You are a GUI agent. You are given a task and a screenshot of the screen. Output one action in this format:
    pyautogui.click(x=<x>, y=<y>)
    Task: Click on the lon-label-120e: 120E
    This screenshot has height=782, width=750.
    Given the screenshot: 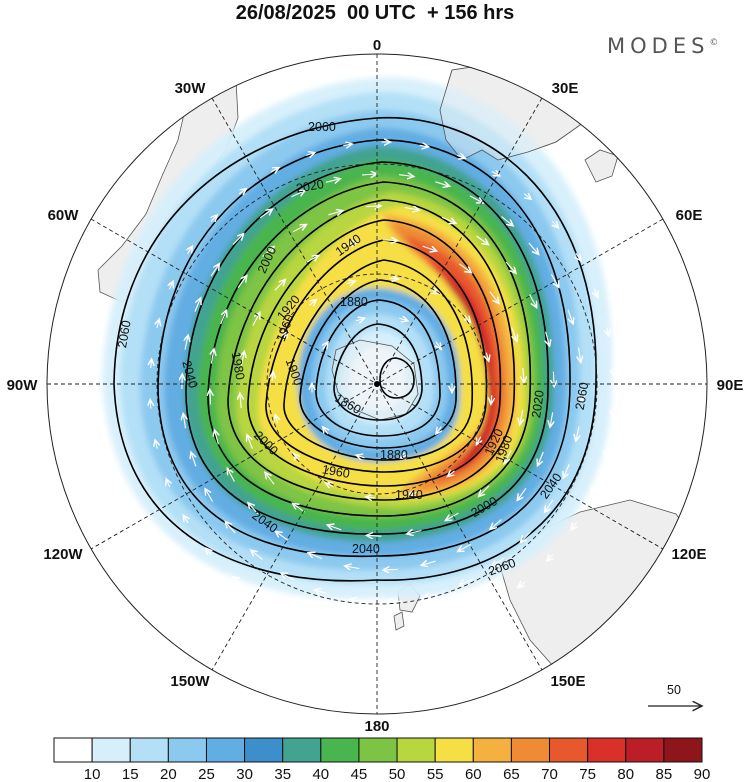 What is the action you would take?
    pyautogui.click(x=688, y=554)
    